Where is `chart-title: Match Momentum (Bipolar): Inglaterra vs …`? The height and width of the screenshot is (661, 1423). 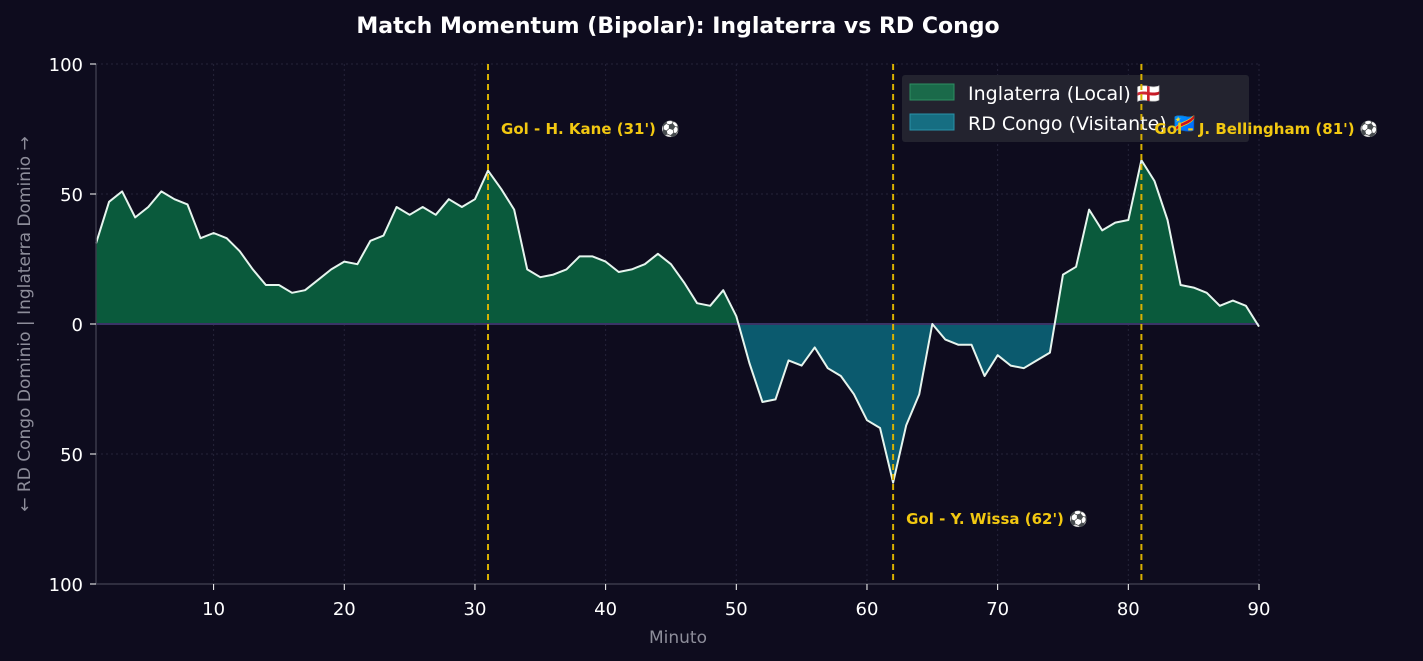 chart-title: Match Momentum (Bipolar): Inglaterra vs … is located at coordinates (677, 26).